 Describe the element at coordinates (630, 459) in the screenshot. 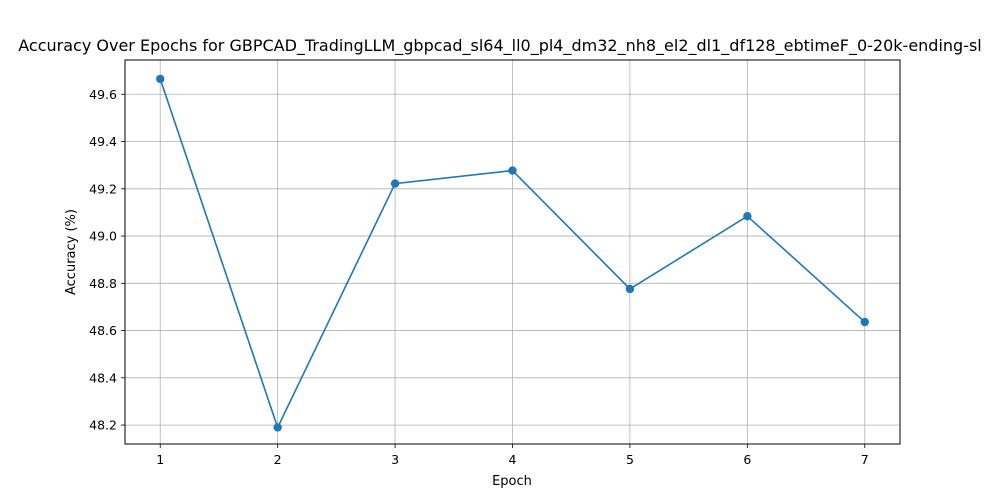

I see `x-tick-label: 5` at that location.